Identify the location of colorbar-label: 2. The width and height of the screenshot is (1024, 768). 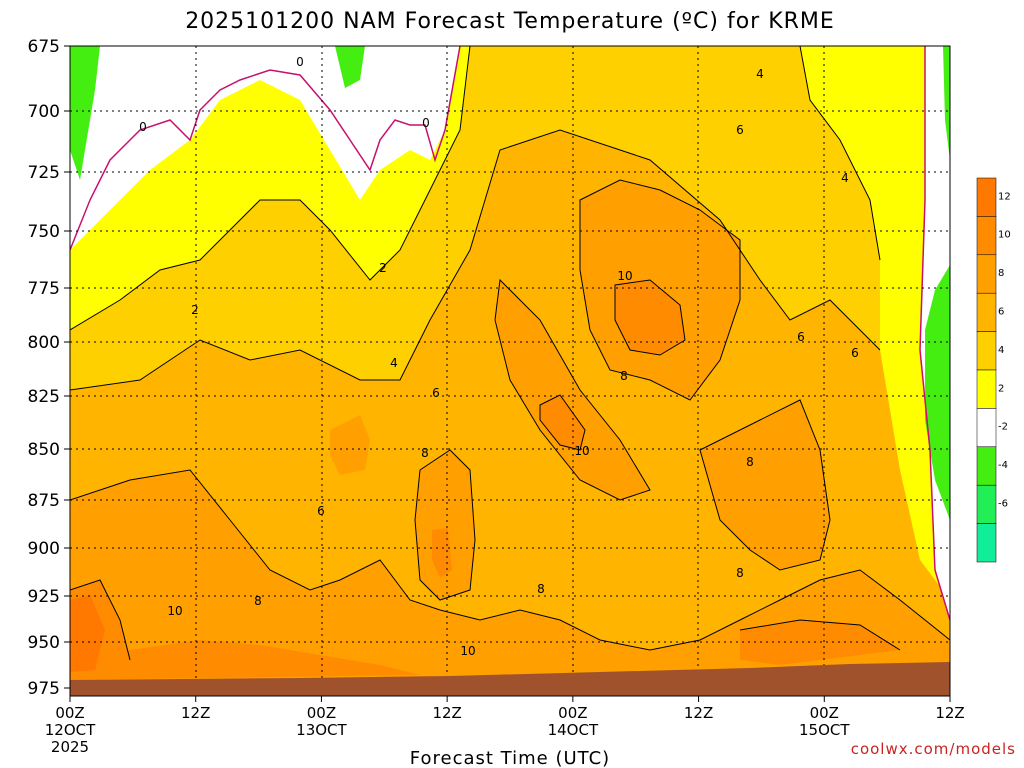
(1001, 388).